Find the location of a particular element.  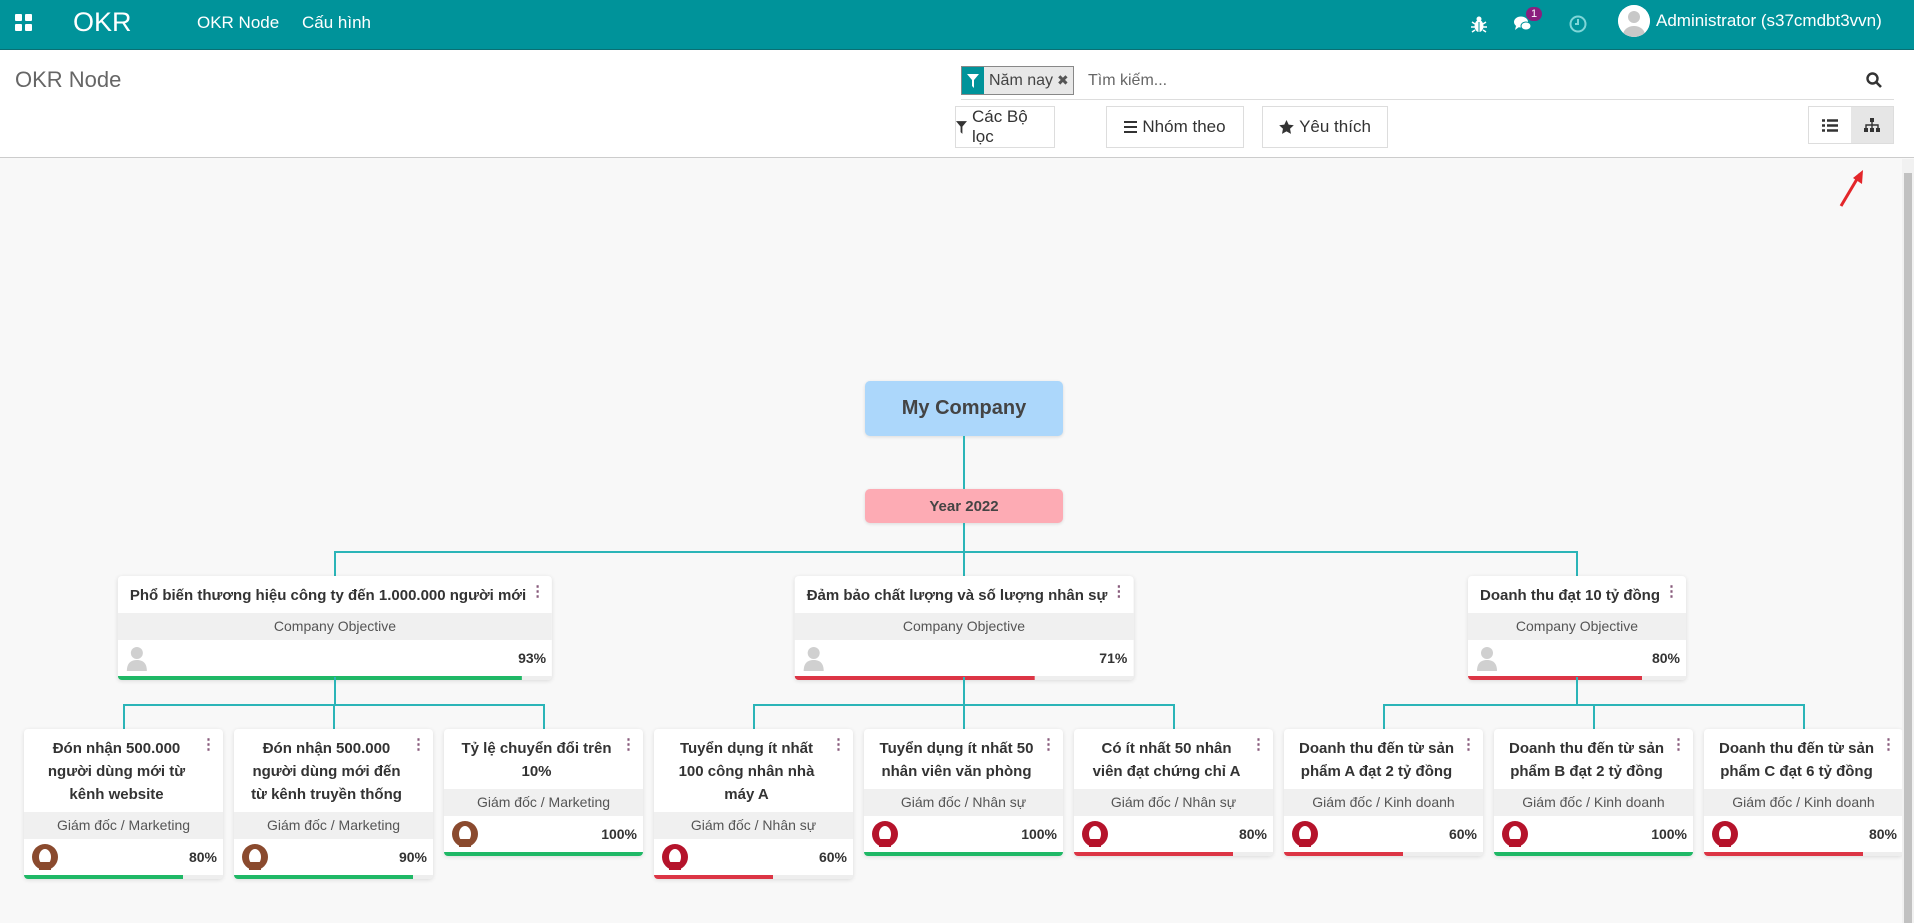

search-input is located at coordinates (1458, 81).